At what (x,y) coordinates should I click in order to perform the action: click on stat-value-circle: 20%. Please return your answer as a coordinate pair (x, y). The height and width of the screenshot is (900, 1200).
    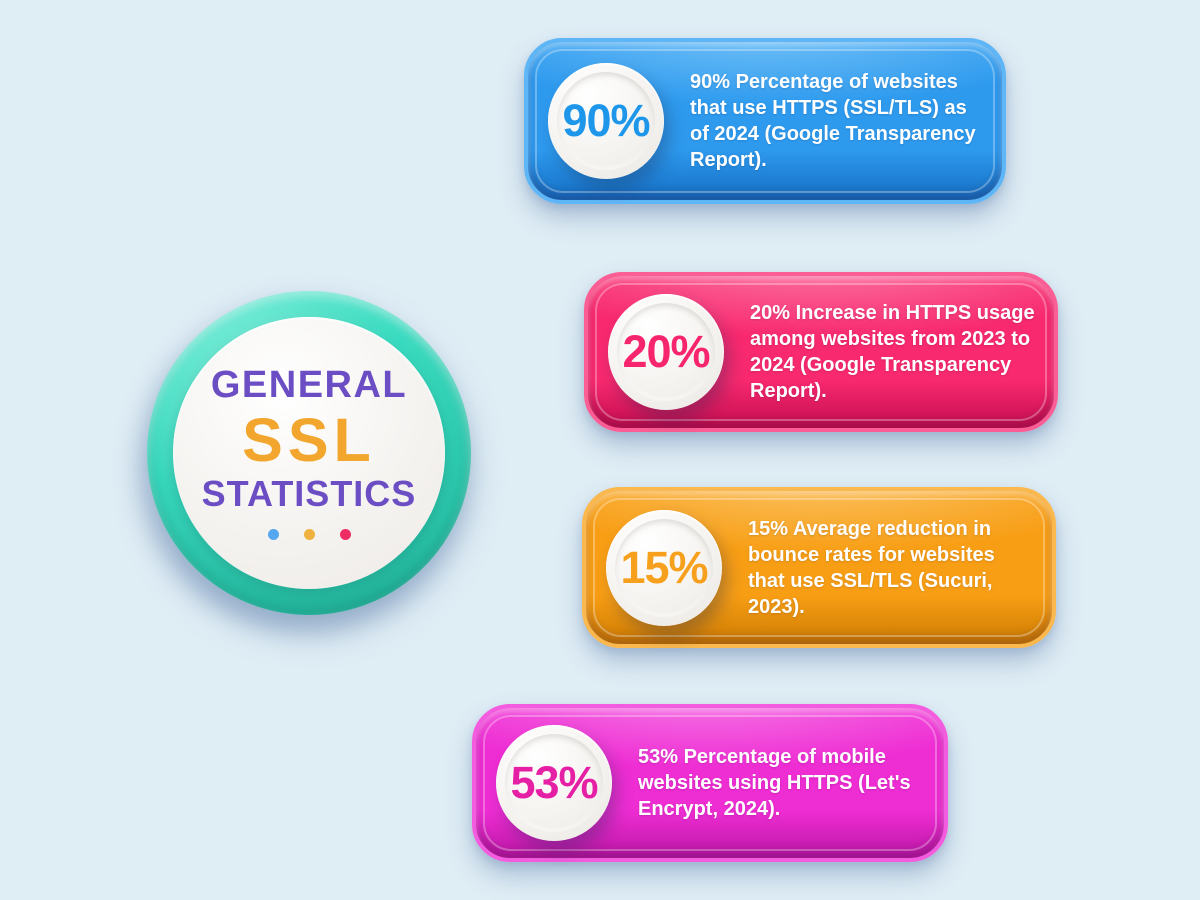
    Looking at the image, I should click on (666, 352).